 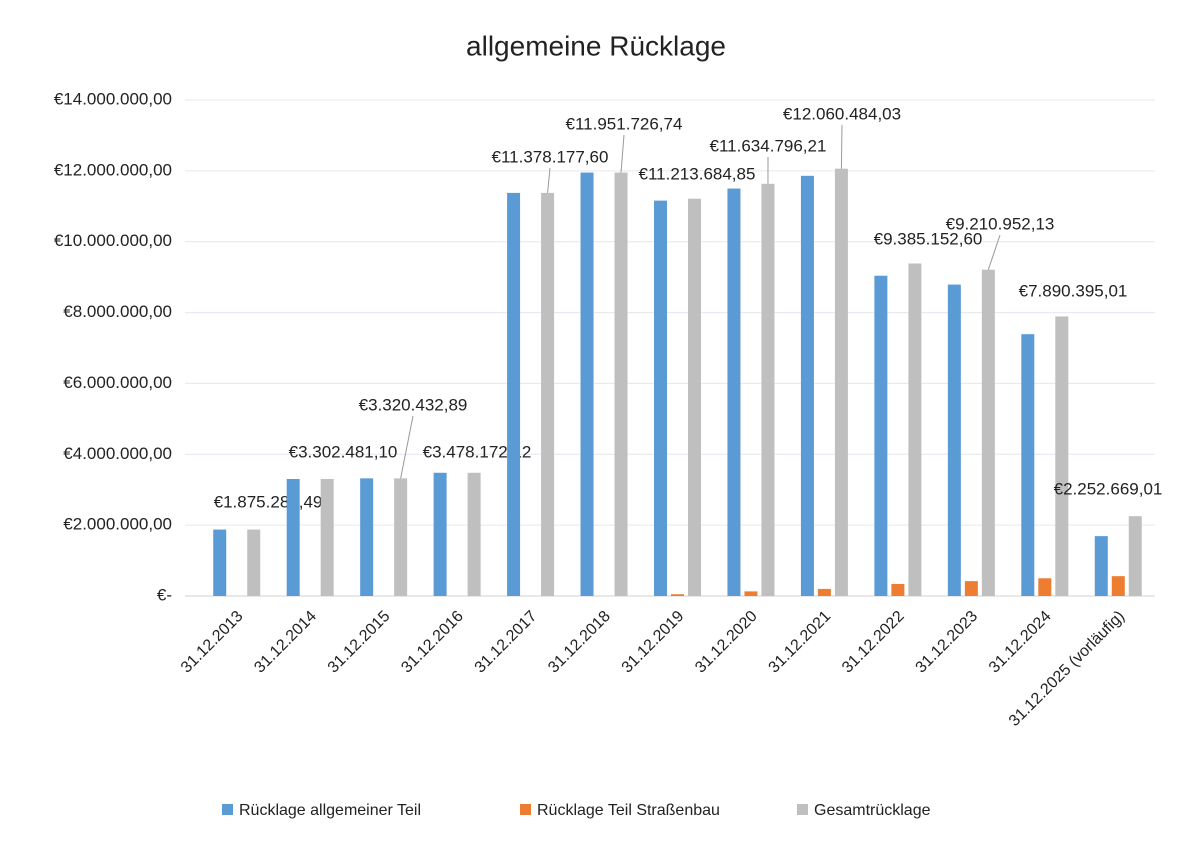 What do you see at coordinates (268, 501) in the screenshot?
I see `value-label: €1.875.282,49` at bounding box center [268, 501].